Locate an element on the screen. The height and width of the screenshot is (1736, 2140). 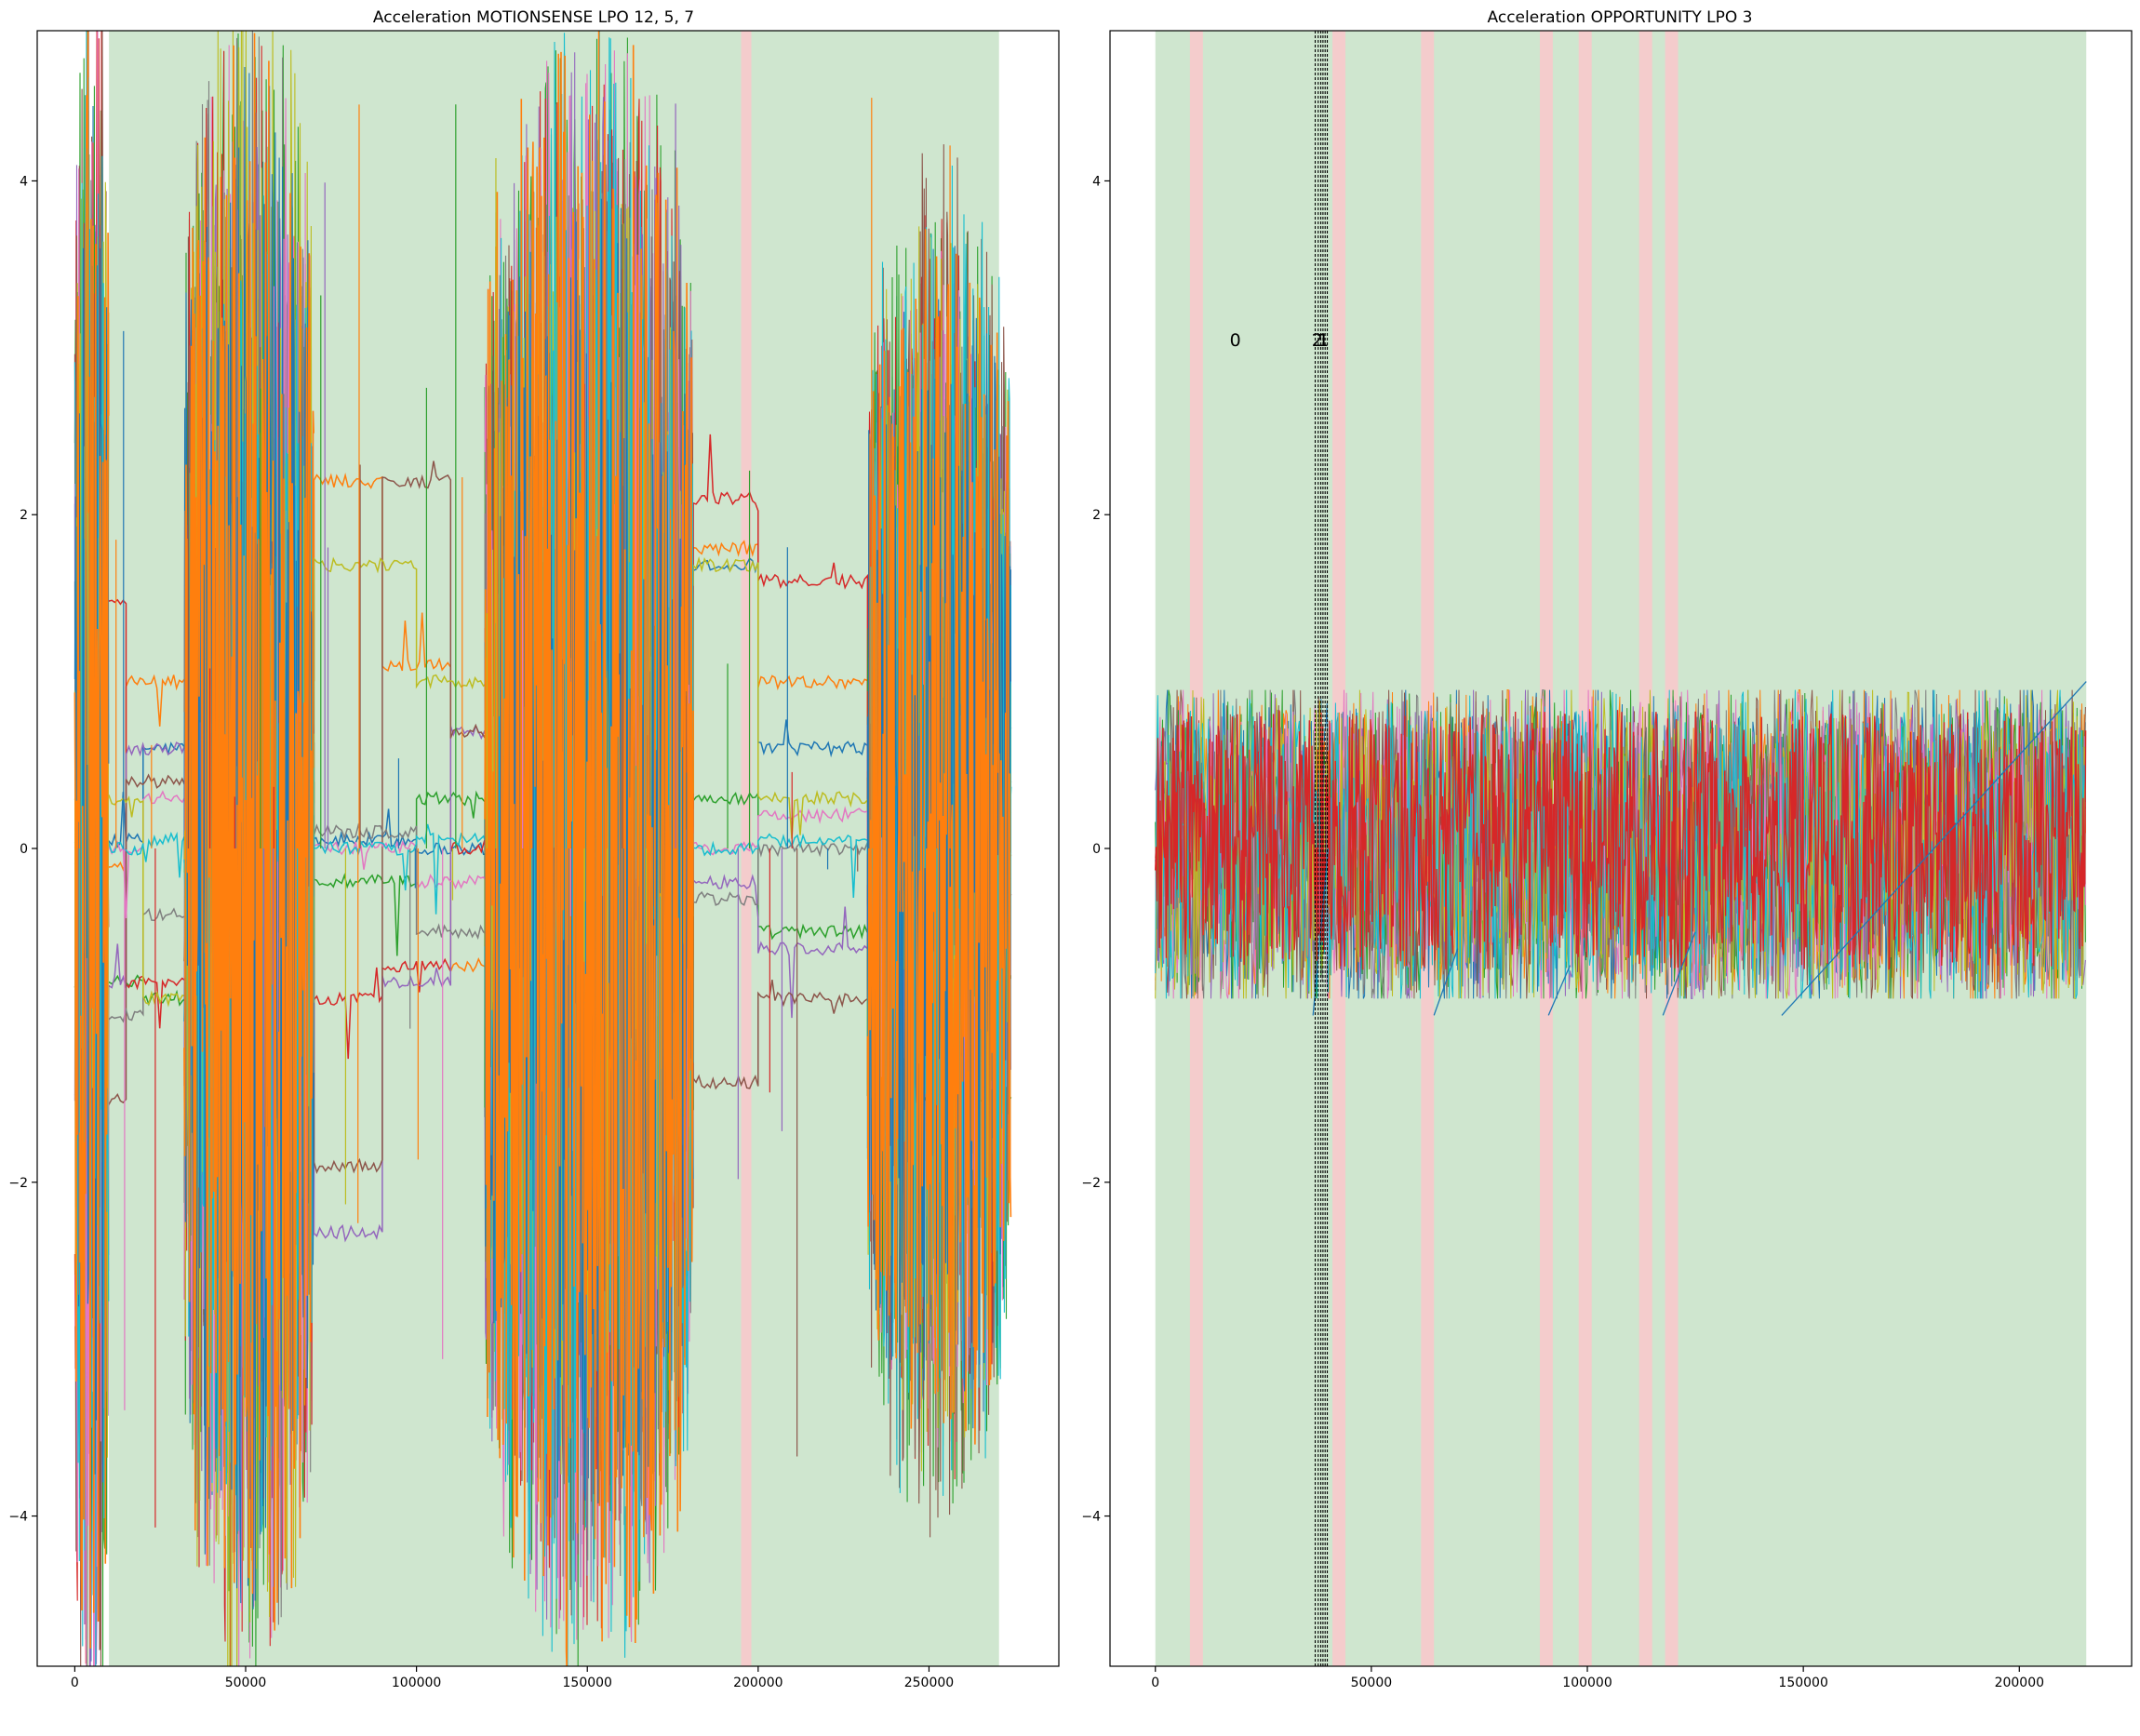
annotation-label: 2 is located at coordinates (1317, 340).